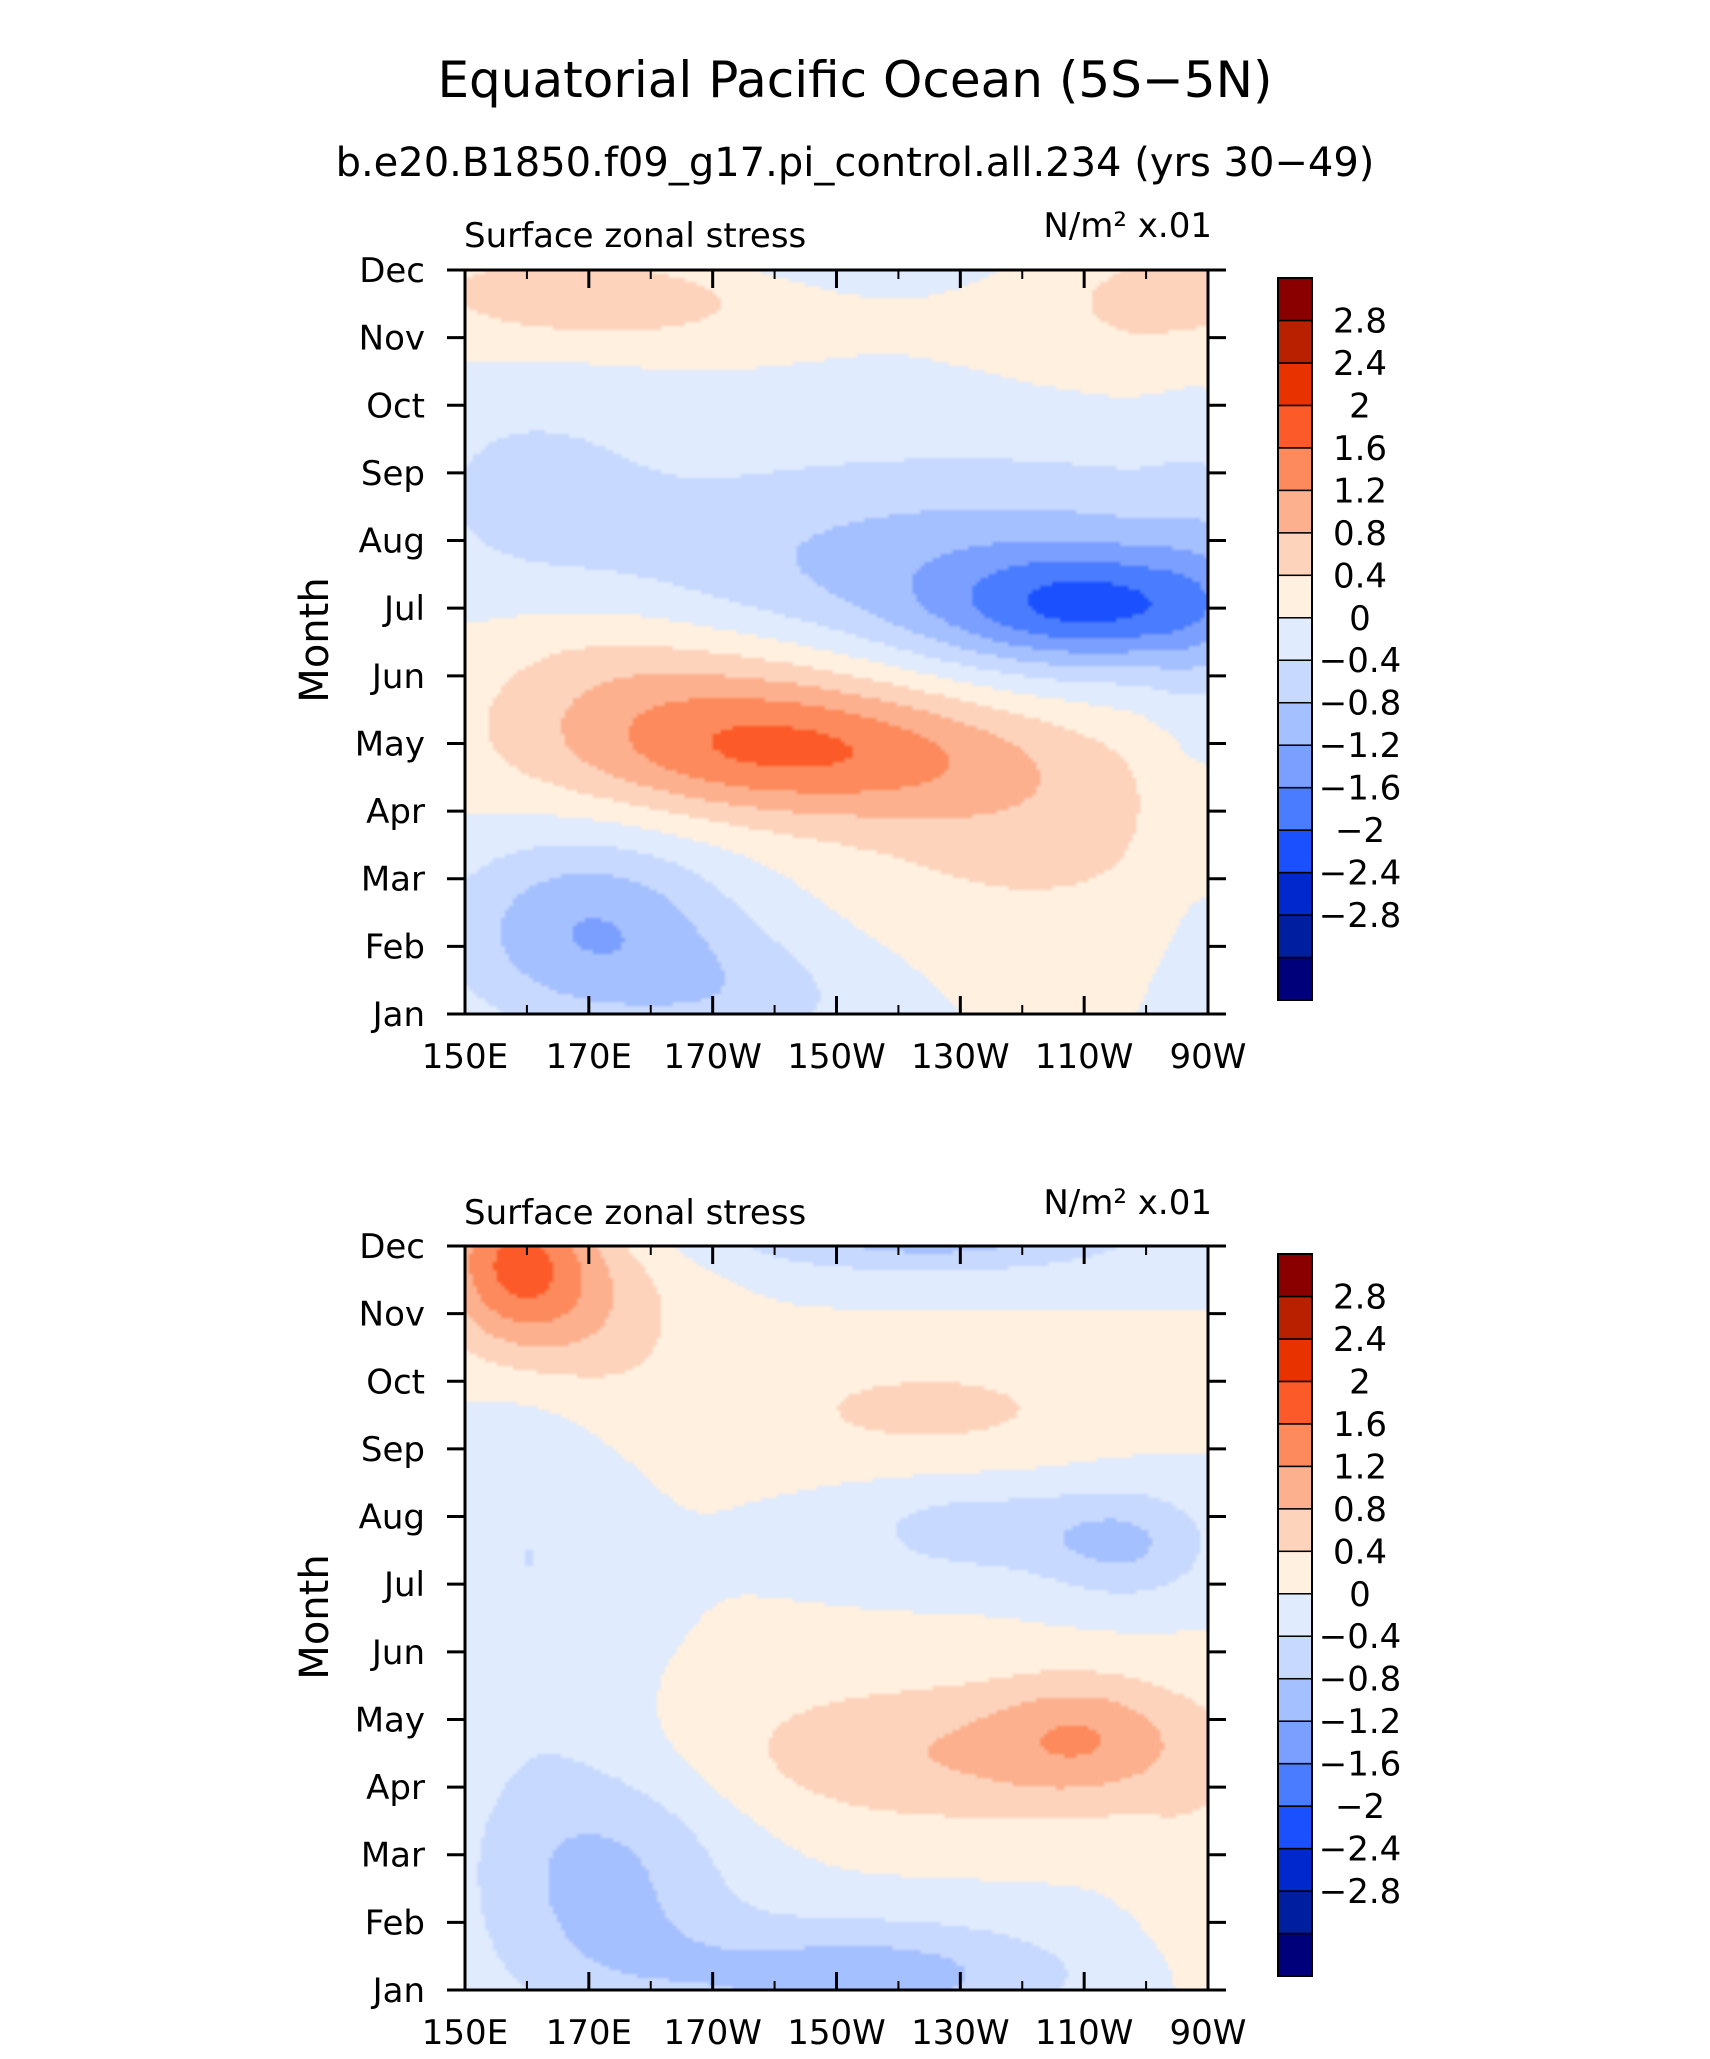  What do you see at coordinates (836, 2033) in the screenshot?
I see `x-tick-label: 150W` at bounding box center [836, 2033].